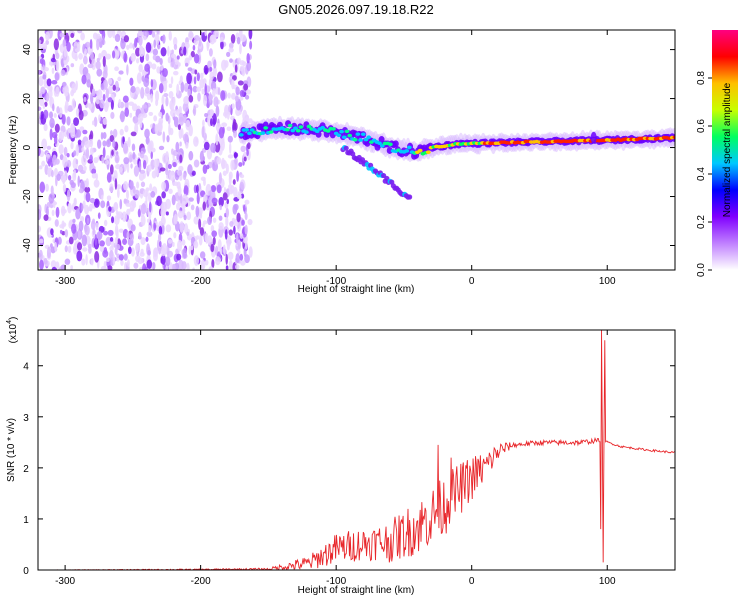 This screenshot has width=750, height=600. I want to click on spectrogram-noise-region, so click(145, 150).